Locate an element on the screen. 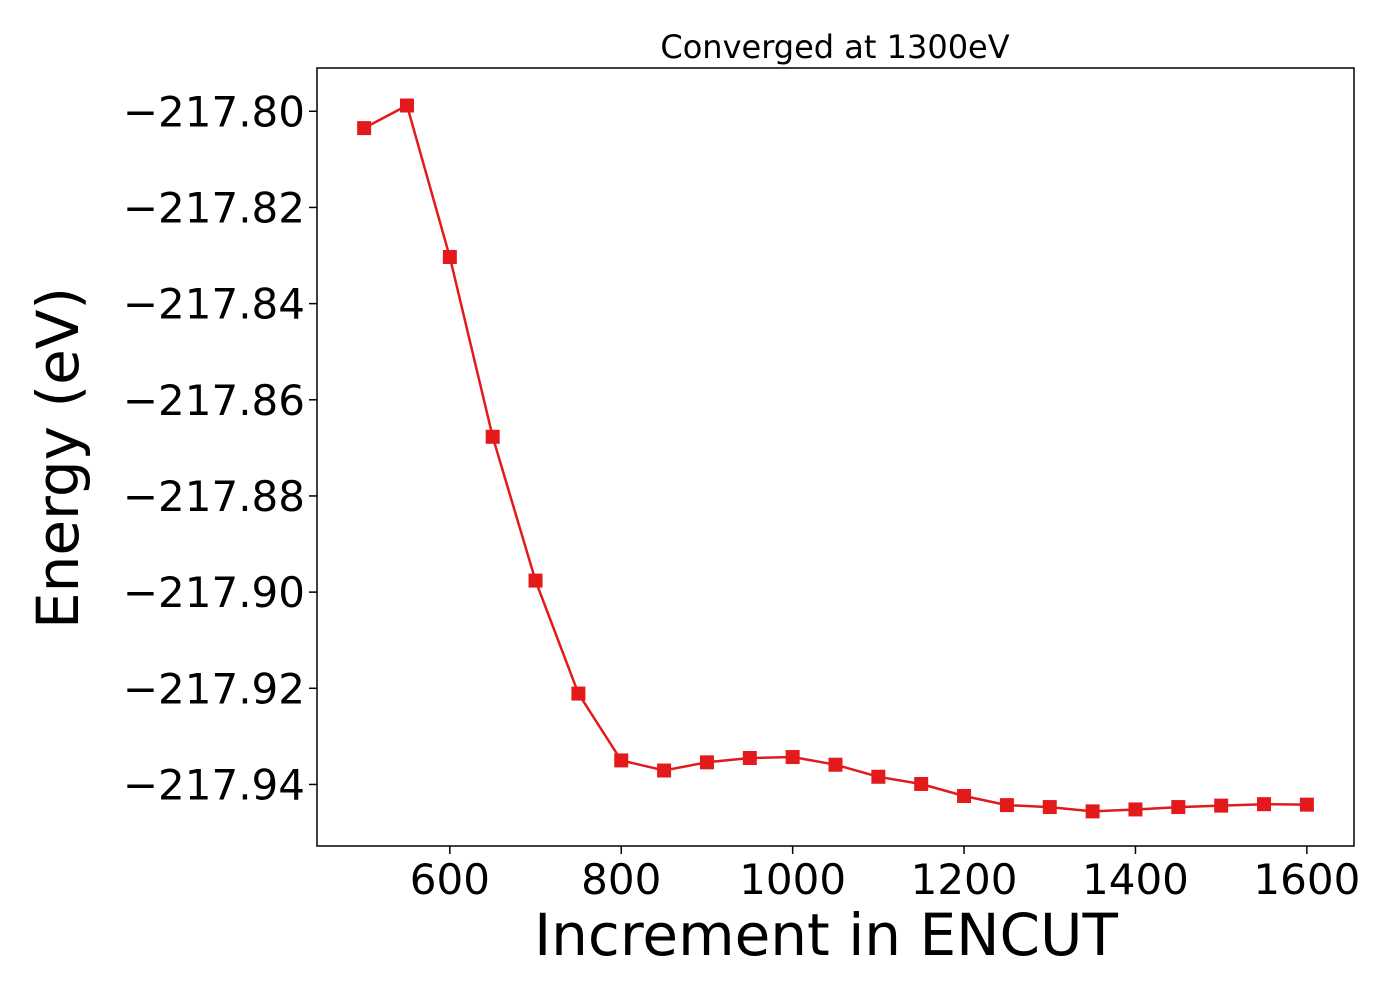 The width and height of the screenshot is (1400, 1000). y-tick-label: −217.88 is located at coordinates (214, 496).